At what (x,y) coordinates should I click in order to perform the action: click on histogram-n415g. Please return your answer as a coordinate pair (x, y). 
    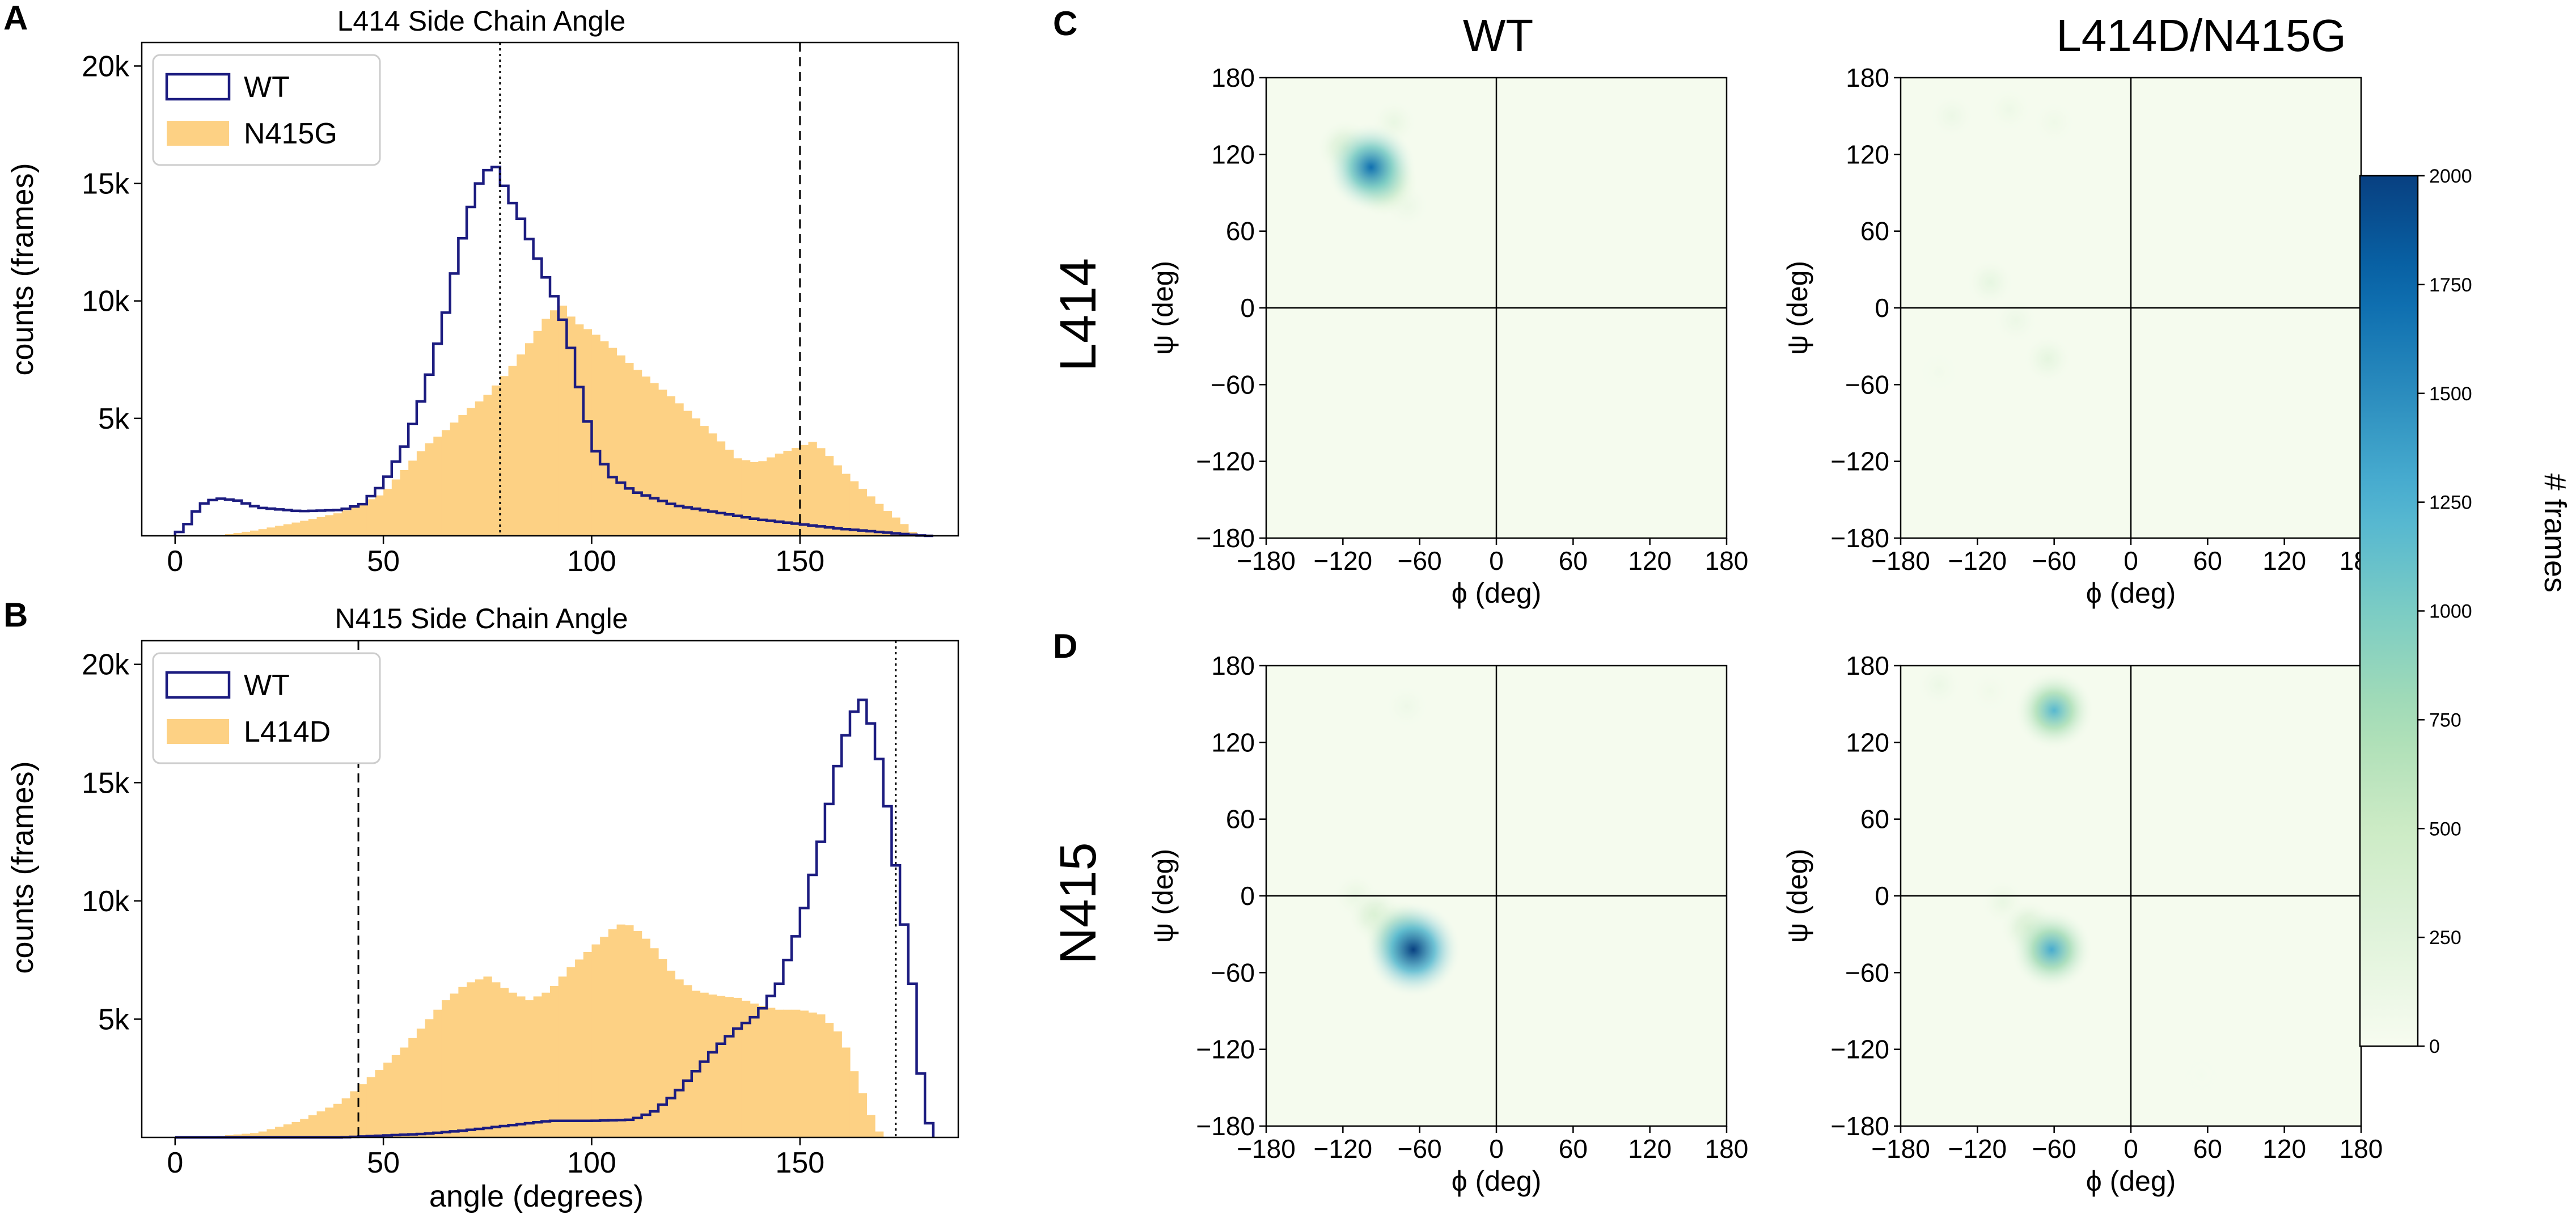
    Looking at the image, I should click on (567, 421).